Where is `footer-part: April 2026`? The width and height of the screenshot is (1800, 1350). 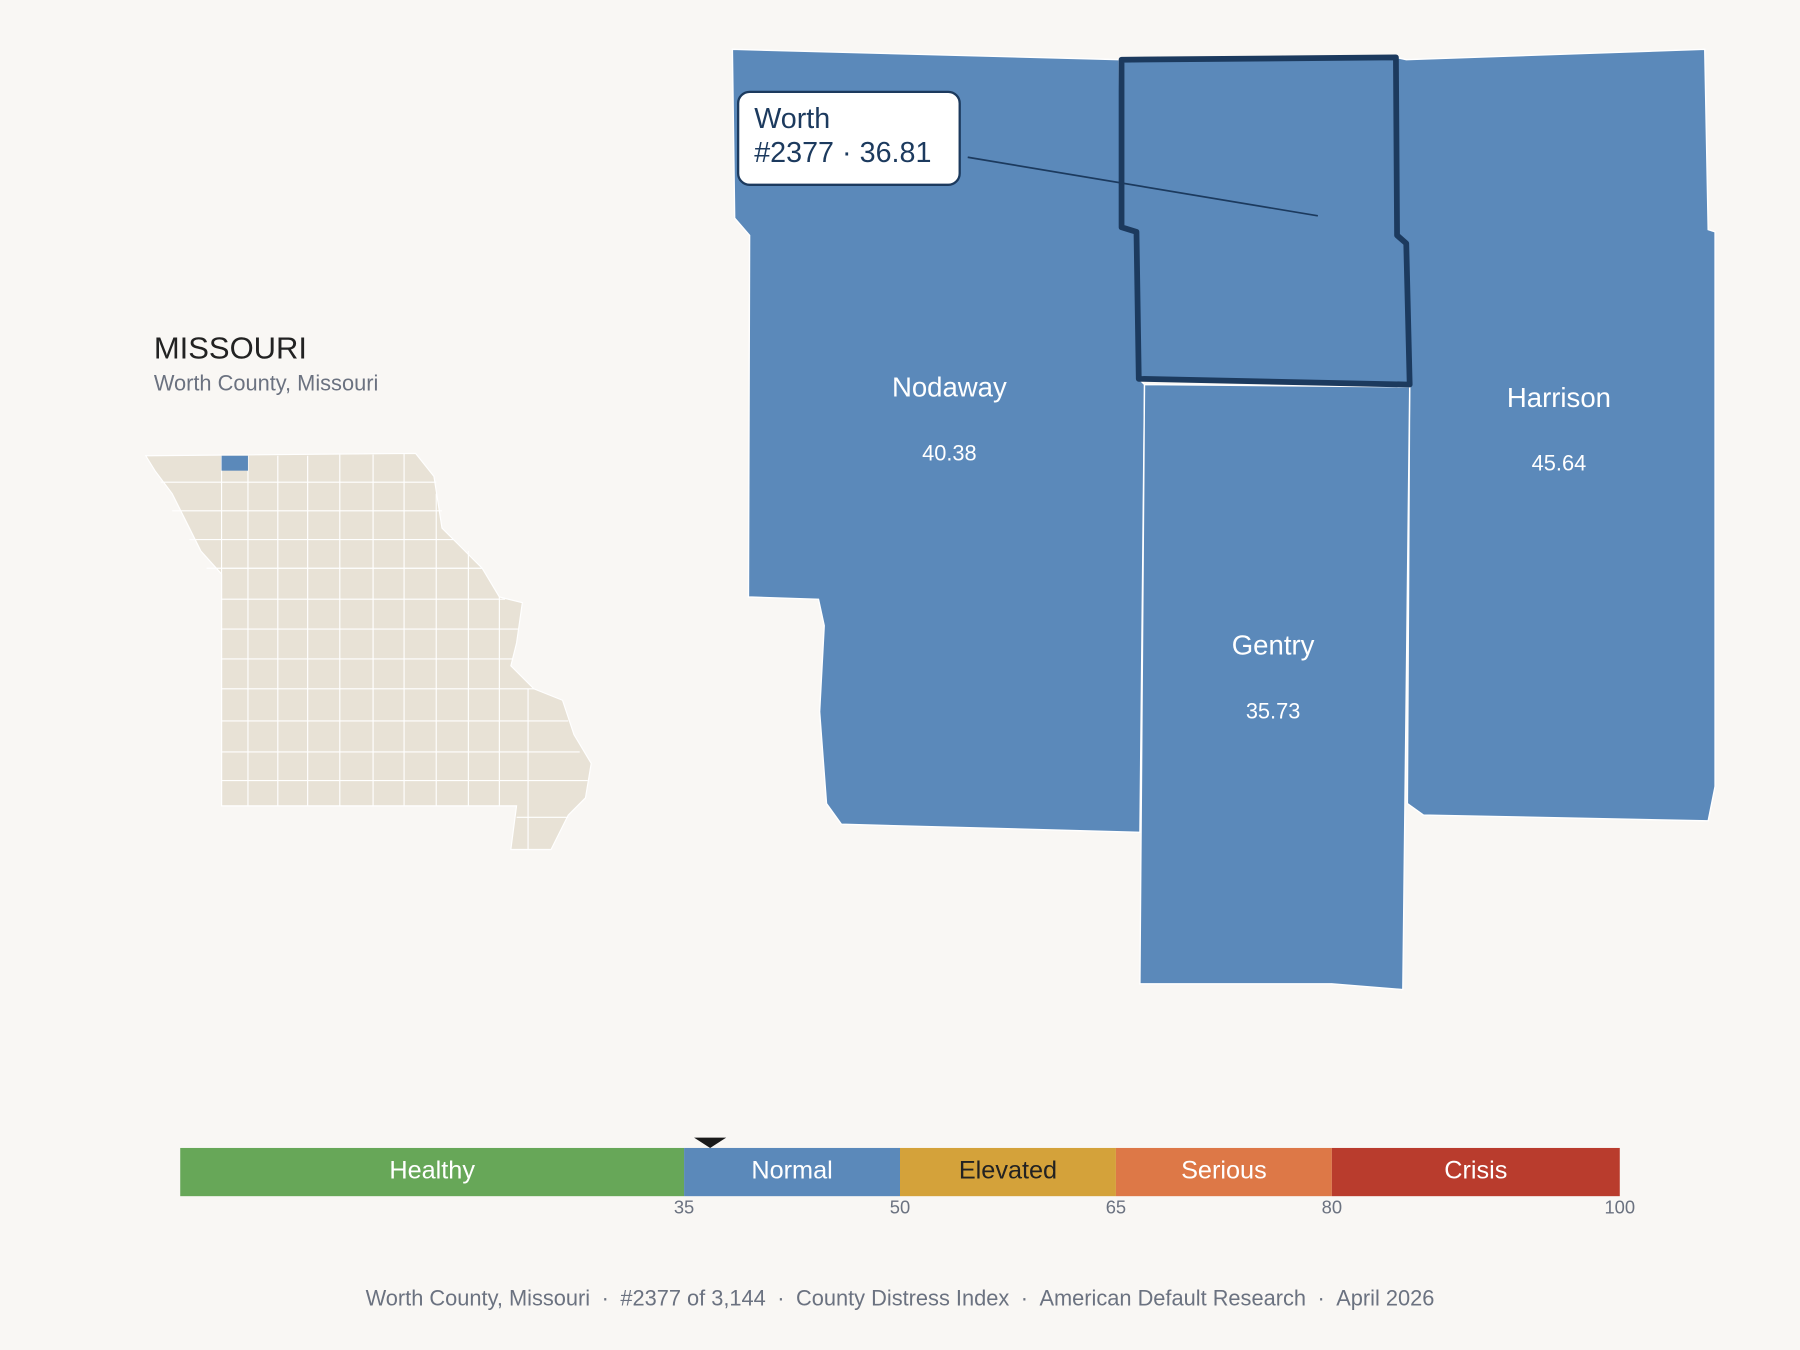
footer-part: April 2026 is located at coordinates (1385, 1297).